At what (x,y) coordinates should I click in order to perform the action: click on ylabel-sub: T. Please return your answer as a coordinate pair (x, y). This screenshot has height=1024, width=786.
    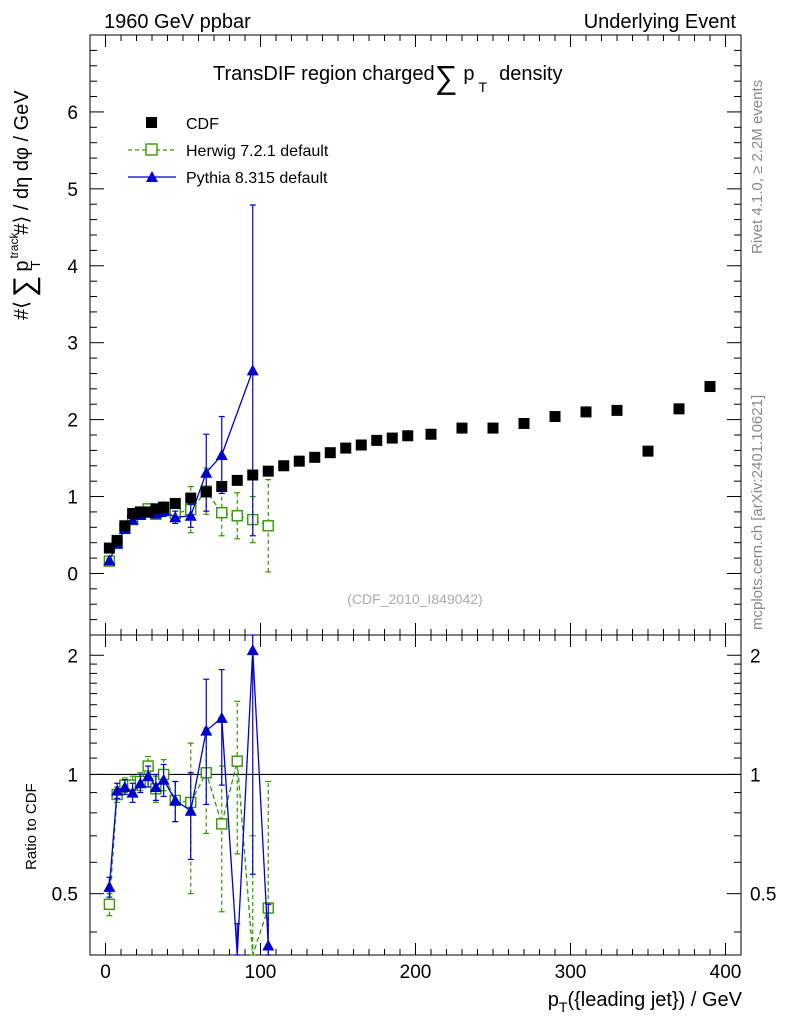
    Looking at the image, I should click on (35, 265).